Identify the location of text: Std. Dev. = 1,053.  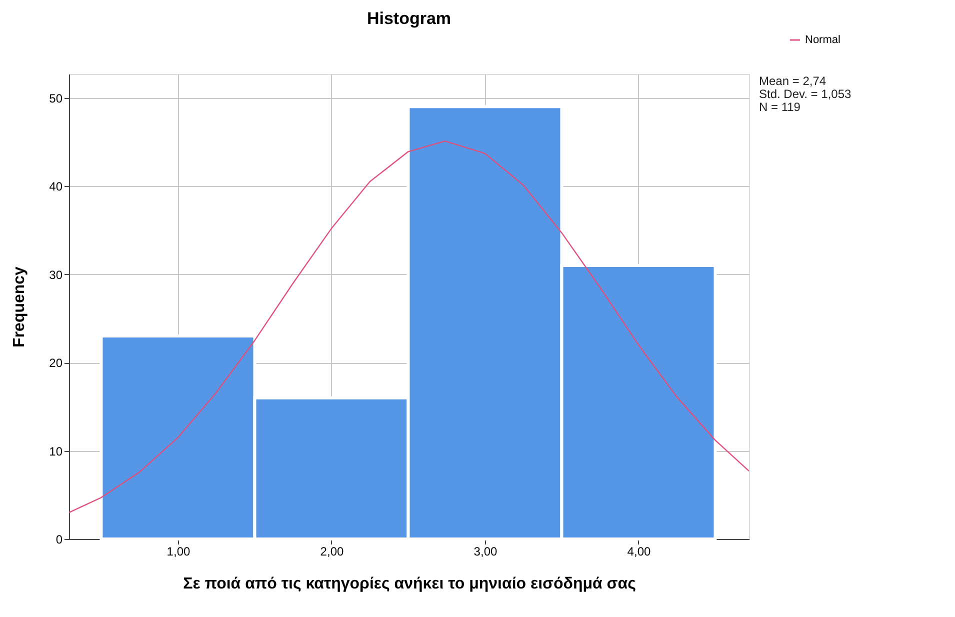
(805, 94).